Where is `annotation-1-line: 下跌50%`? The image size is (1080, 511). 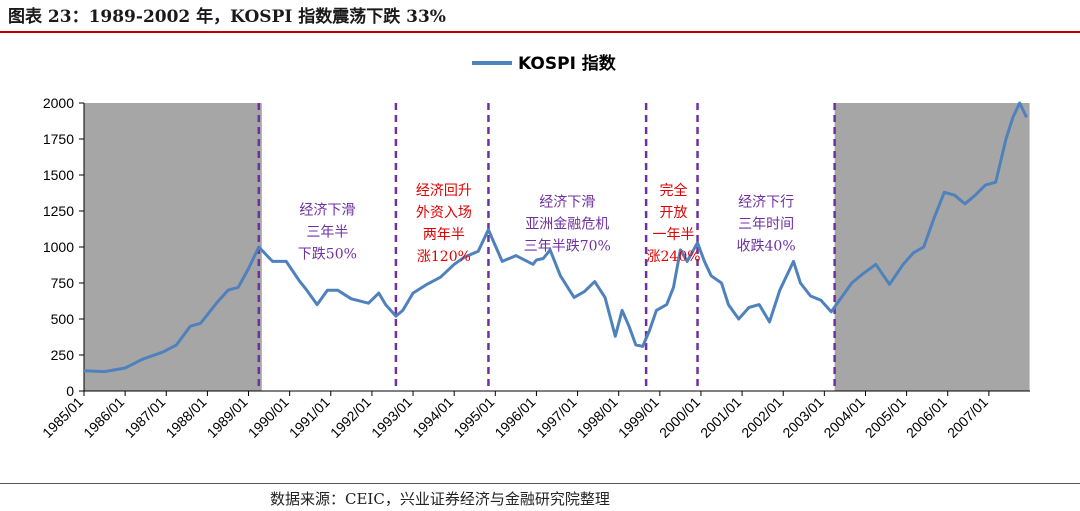
annotation-1-line: 下跌50% is located at coordinates (327, 255).